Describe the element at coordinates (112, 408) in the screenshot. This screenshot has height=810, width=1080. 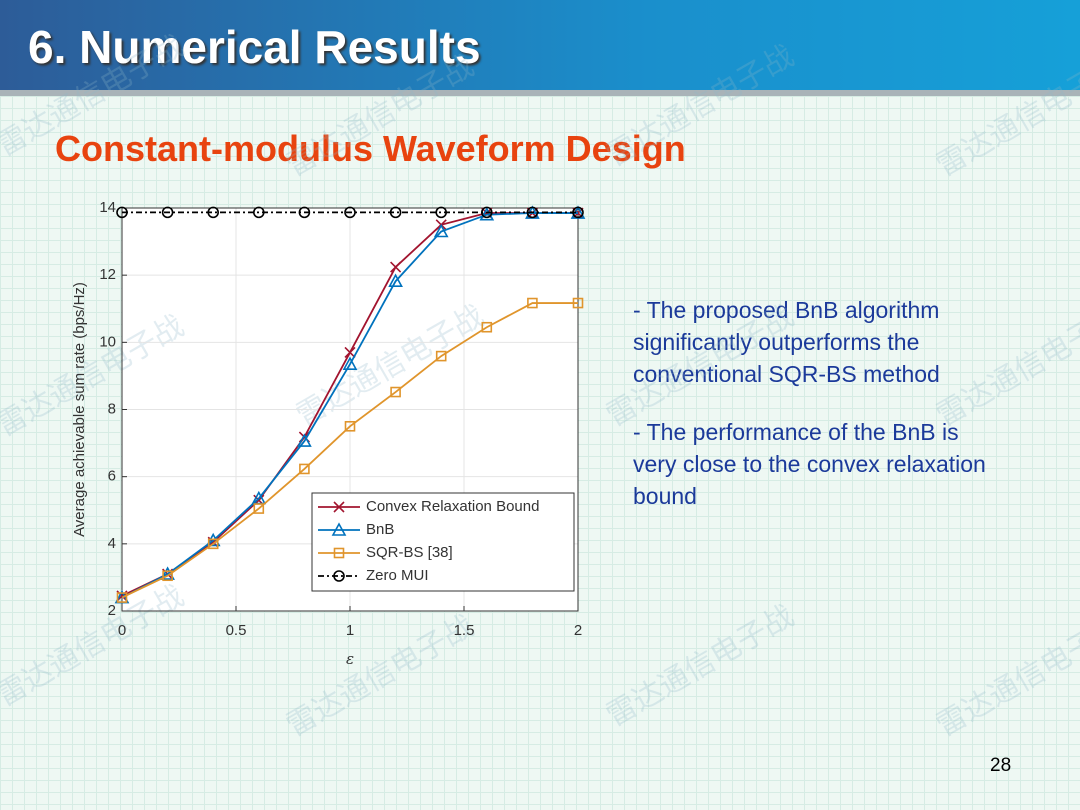
I see `y-tick-label: 8` at that location.